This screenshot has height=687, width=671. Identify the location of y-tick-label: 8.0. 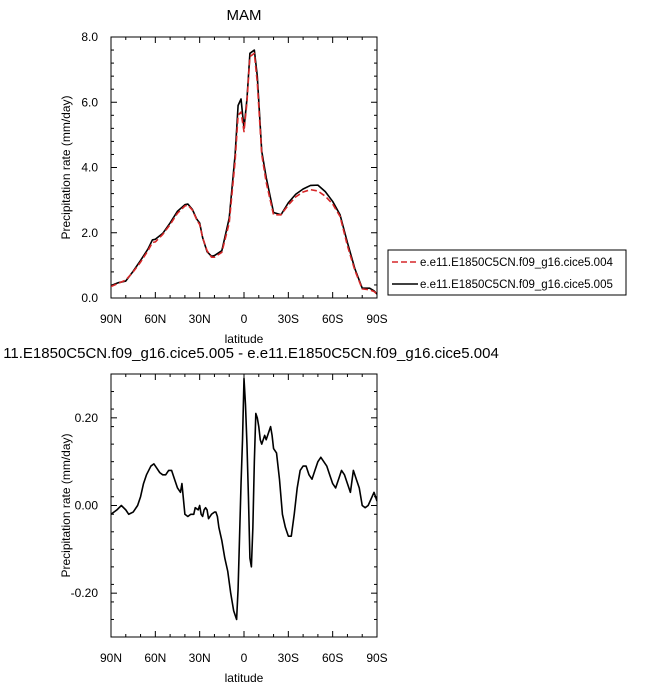
(89, 37).